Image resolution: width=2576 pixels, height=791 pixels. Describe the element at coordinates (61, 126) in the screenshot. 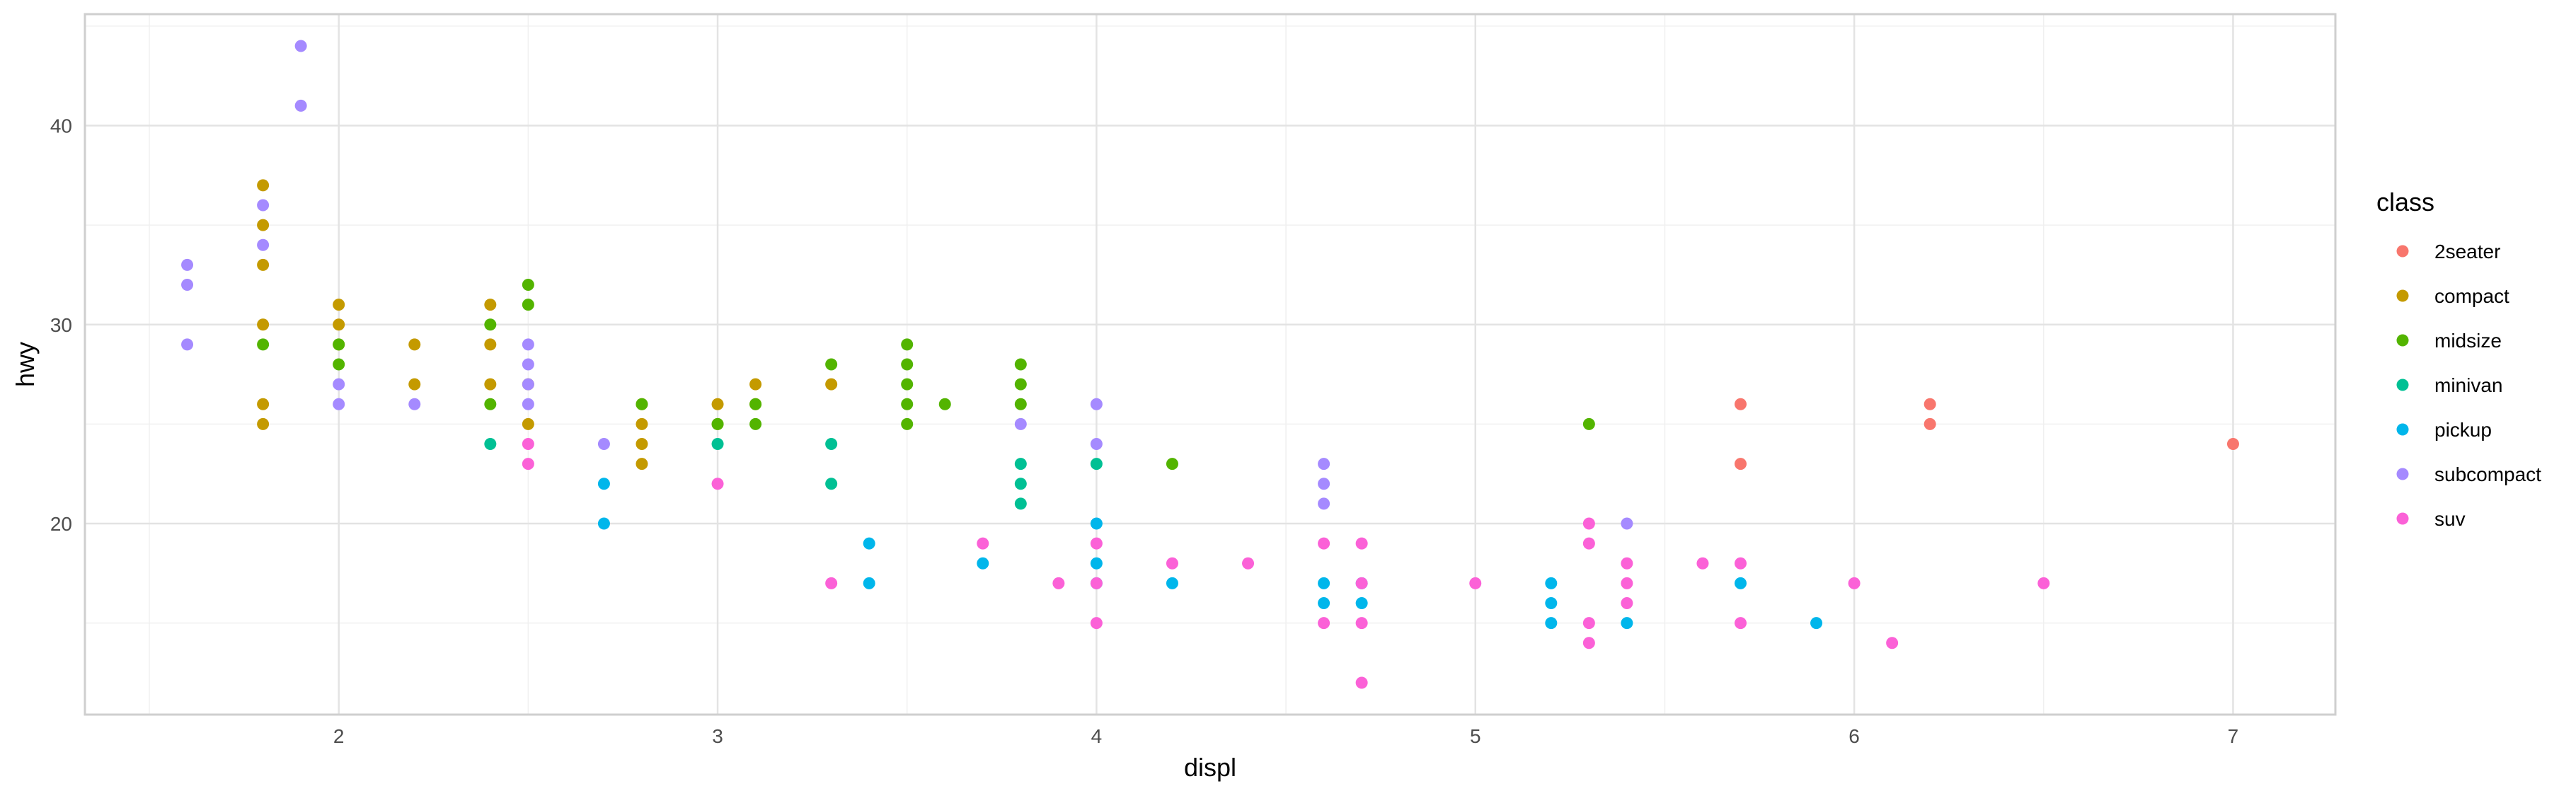

I see `y-tick-label: 40` at that location.